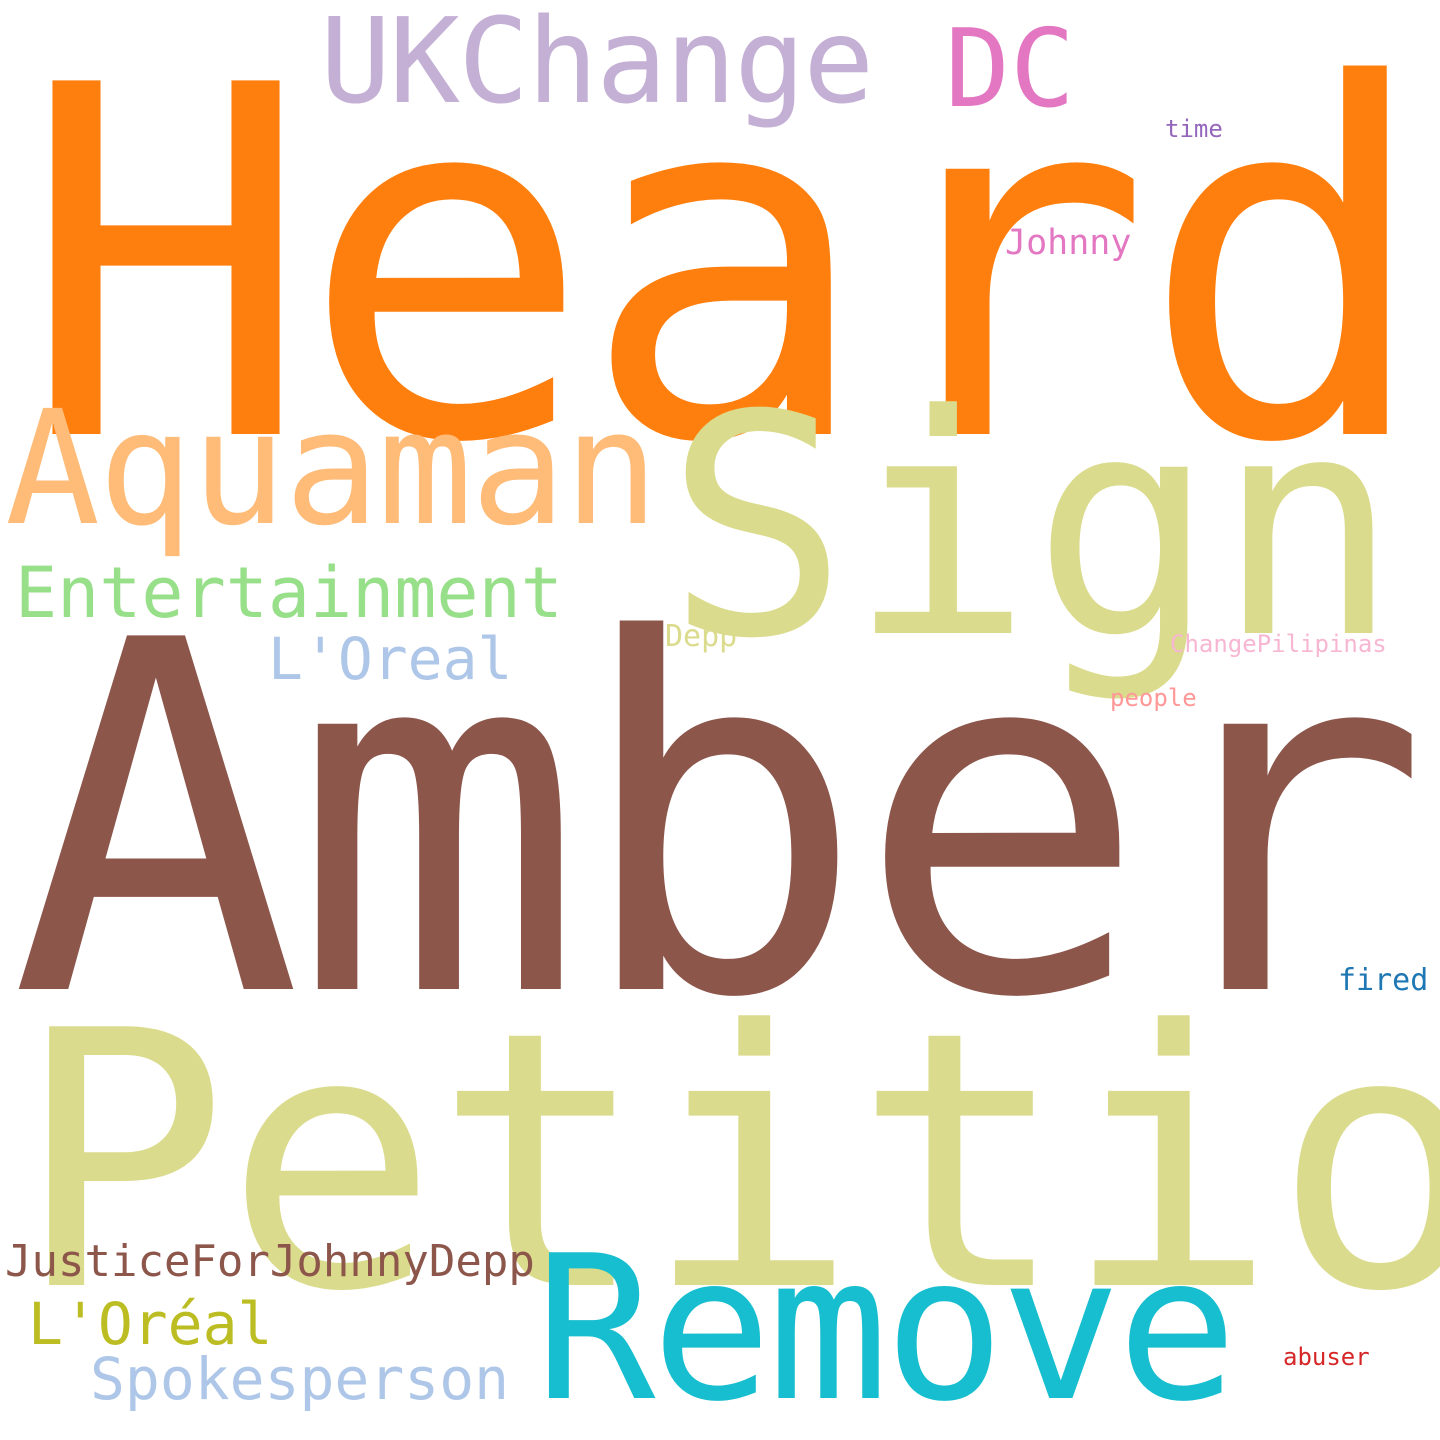 The image size is (1440, 1440). What do you see at coordinates (1194, 129) in the screenshot?
I see `word-time: time` at bounding box center [1194, 129].